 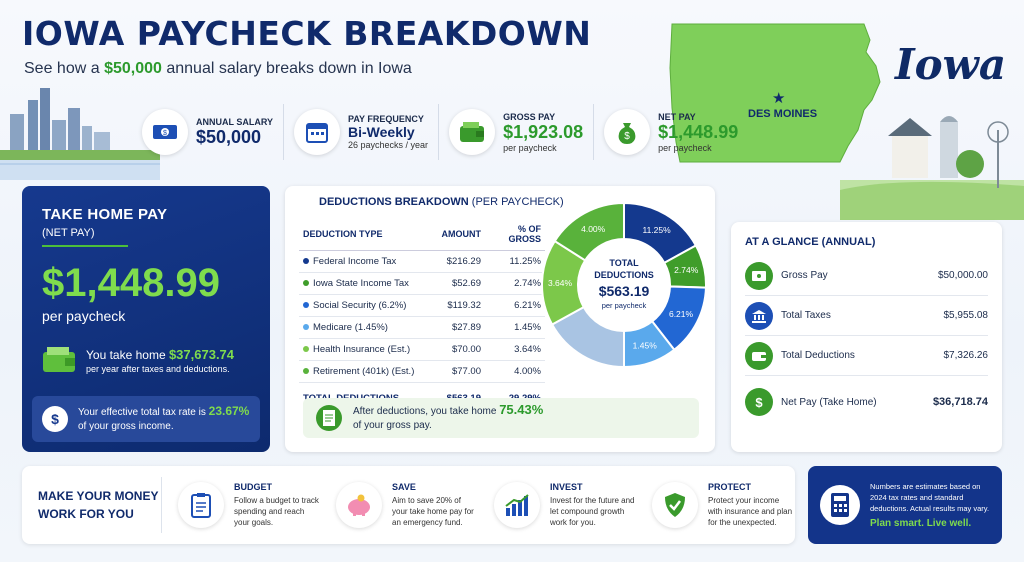 I want to click on deduction-pct: 1.45%, so click(x=515, y=327).